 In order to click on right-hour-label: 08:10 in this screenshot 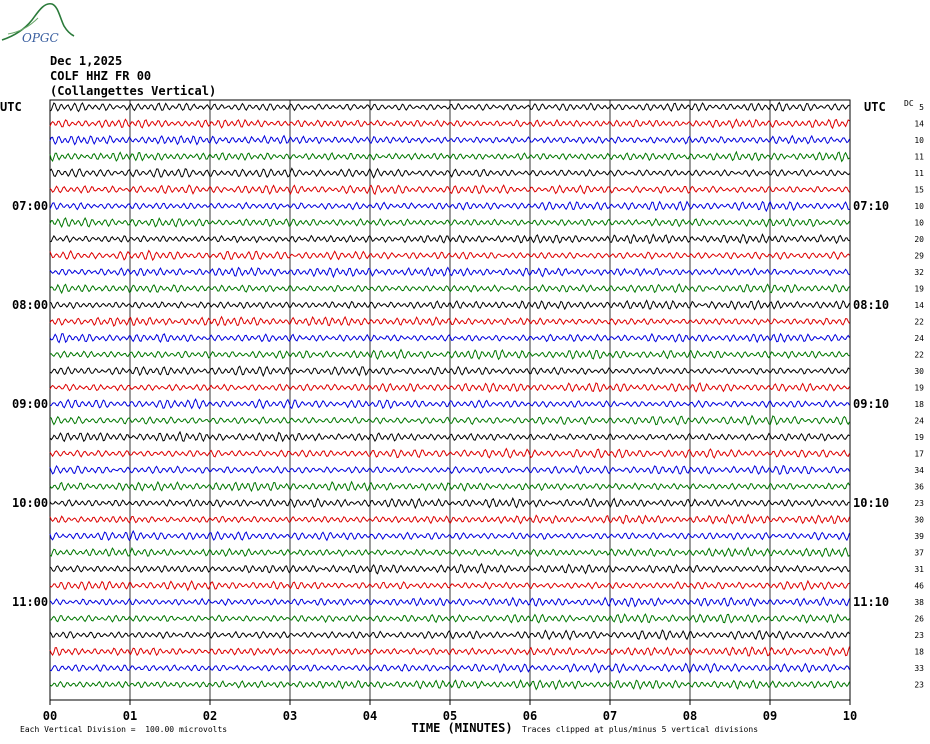, I will do `click(871, 305)`.